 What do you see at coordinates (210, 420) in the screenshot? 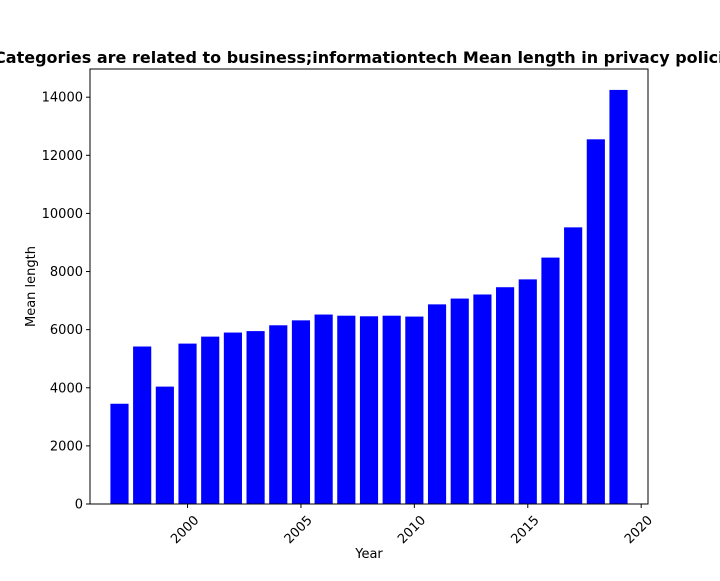
I see `bar-2001` at bounding box center [210, 420].